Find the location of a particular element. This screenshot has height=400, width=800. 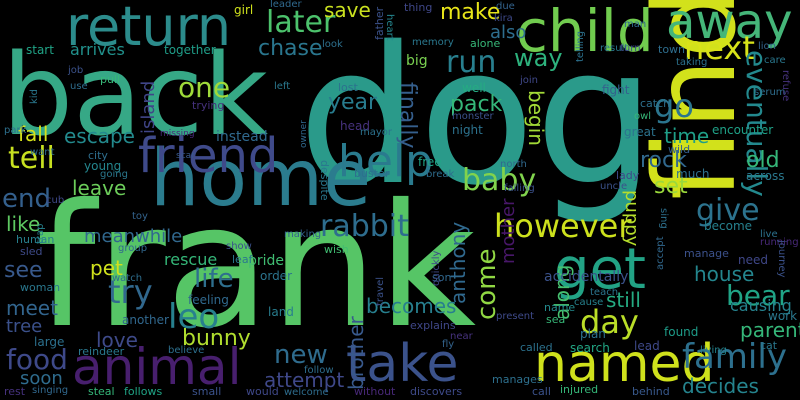

word-take: take is located at coordinates (402, 364).